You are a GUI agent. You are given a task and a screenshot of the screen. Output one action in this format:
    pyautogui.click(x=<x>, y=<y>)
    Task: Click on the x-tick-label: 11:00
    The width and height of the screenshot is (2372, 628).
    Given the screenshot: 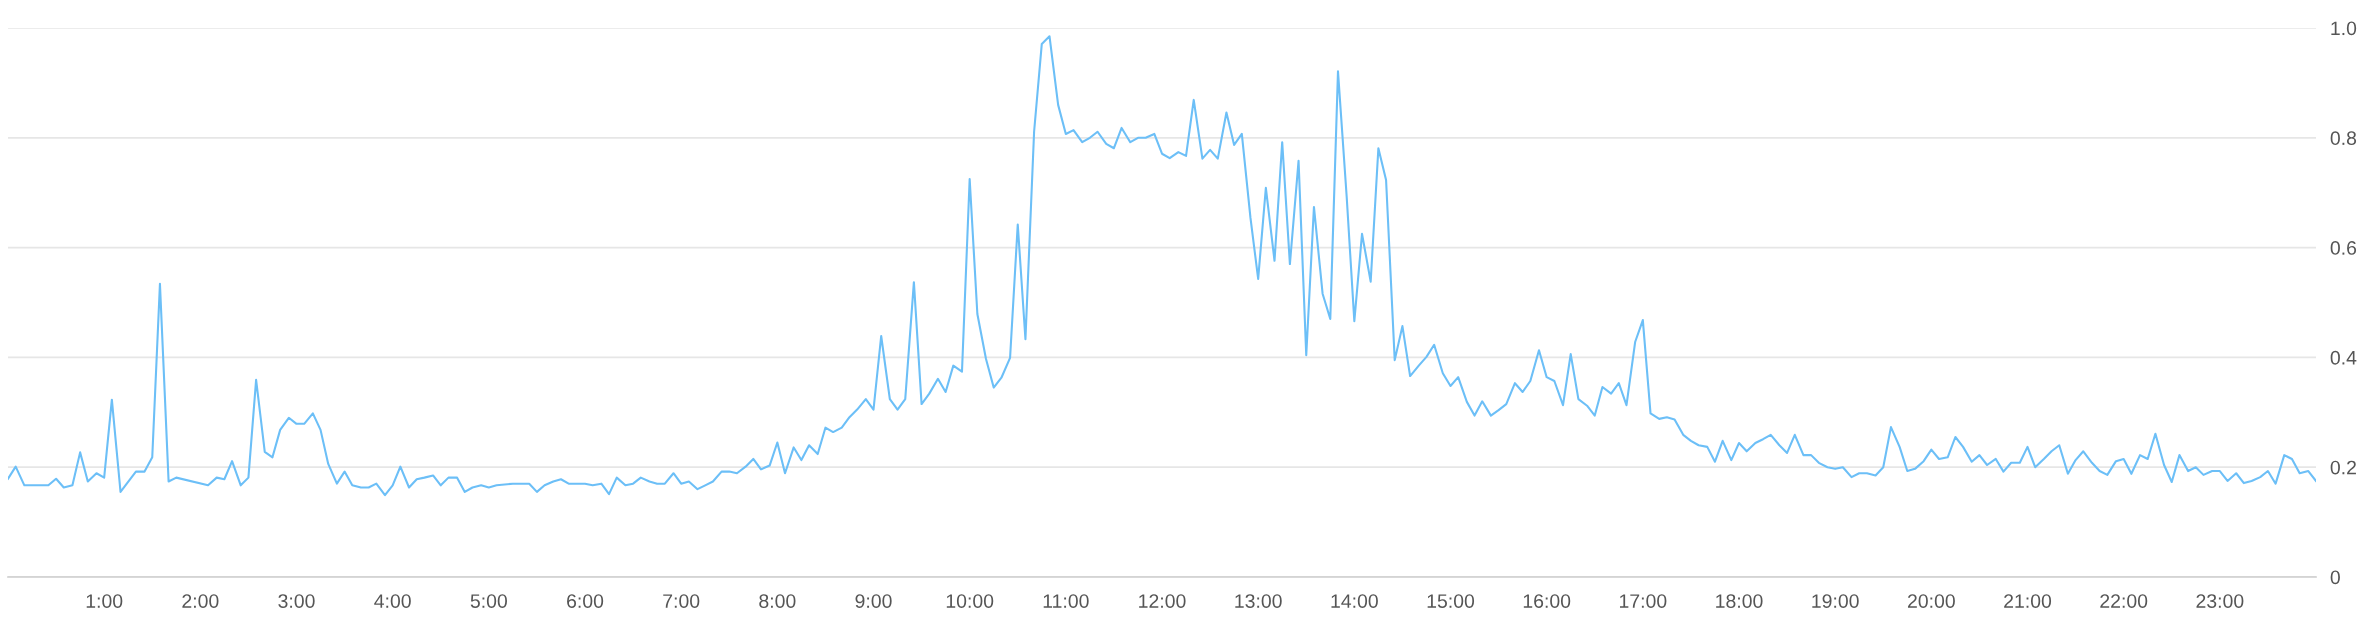 What is the action you would take?
    pyautogui.click(x=1066, y=601)
    